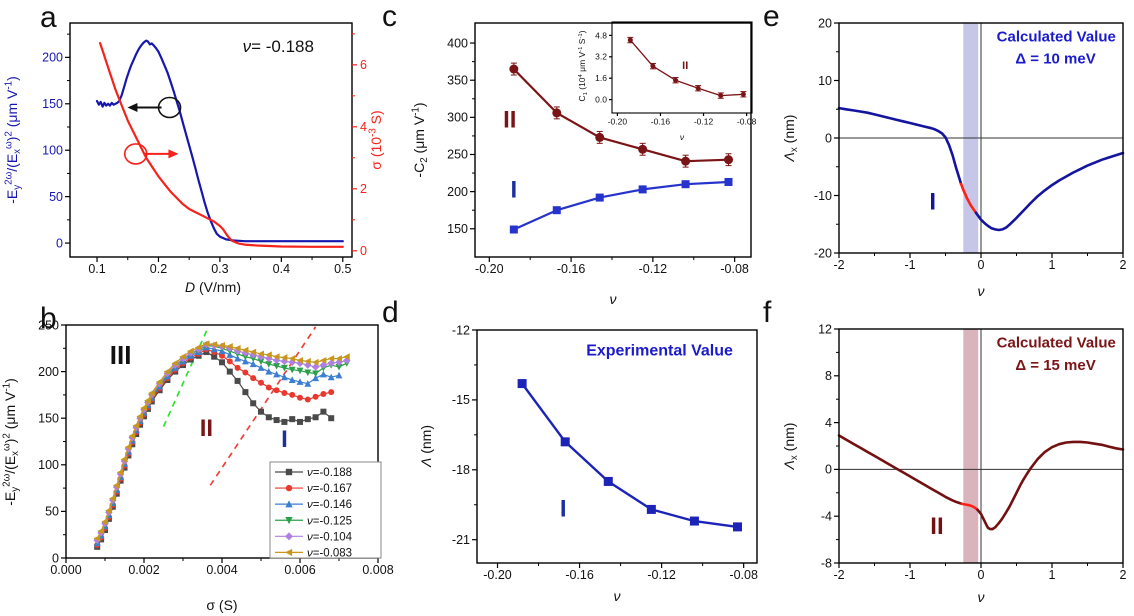  What do you see at coordinates (579, 575) in the screenshot?
I see `panel-d-x-tick-label: -0.16` at bounding box center [579, 575].